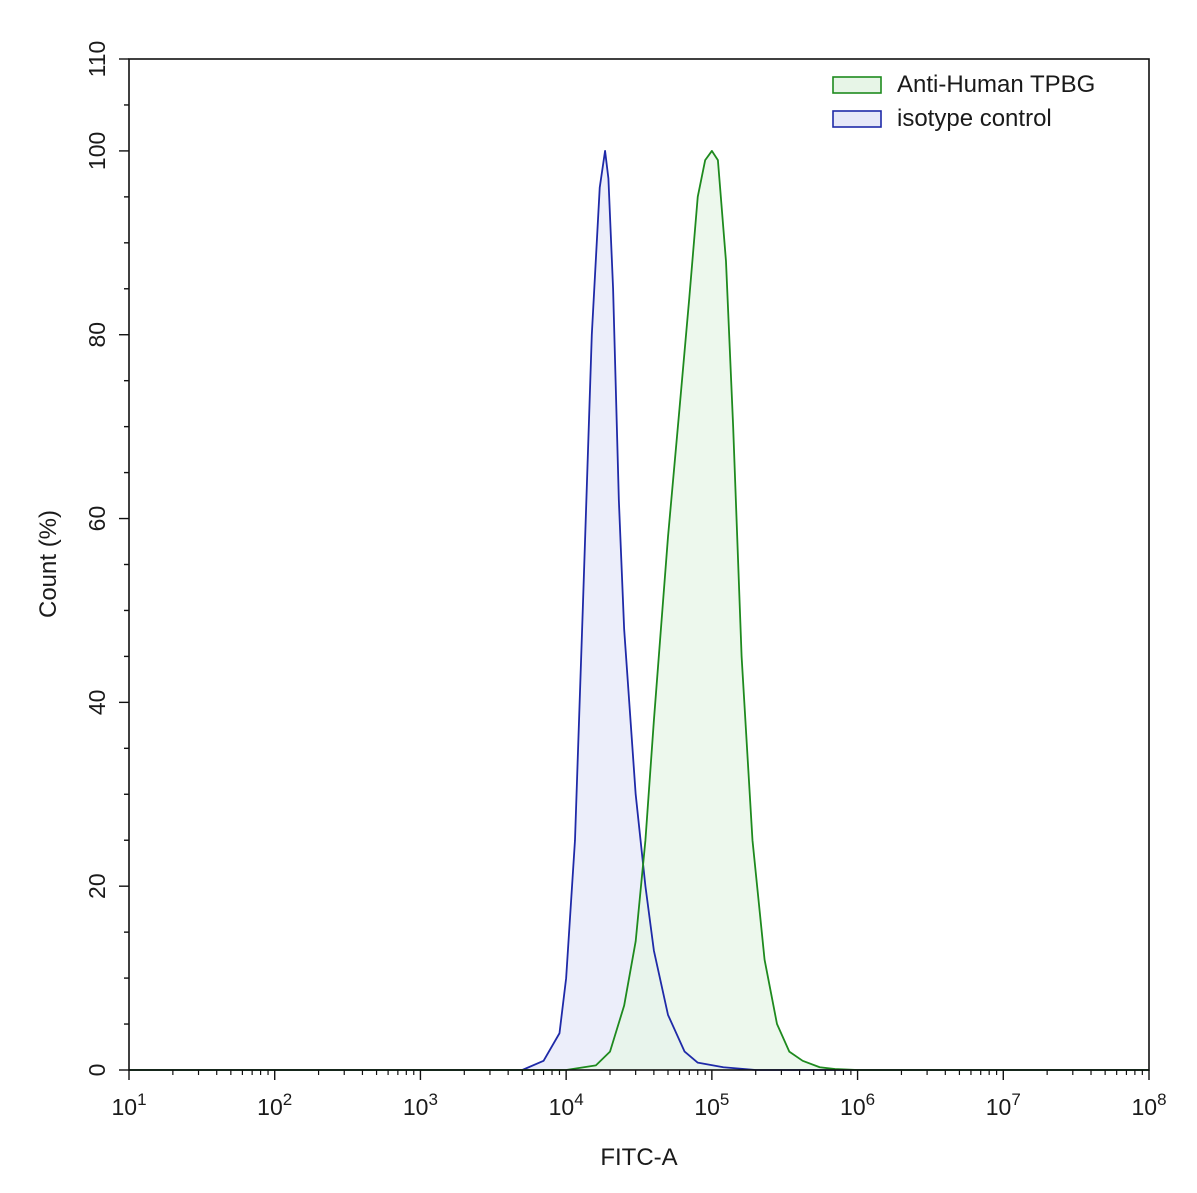 The height and width of the screenshot is (1193, 1197). What do you see at coordinates (97, 1070) in the screenshot?
I see `y-tick-label: 0` at bounding box center [97, 1070].